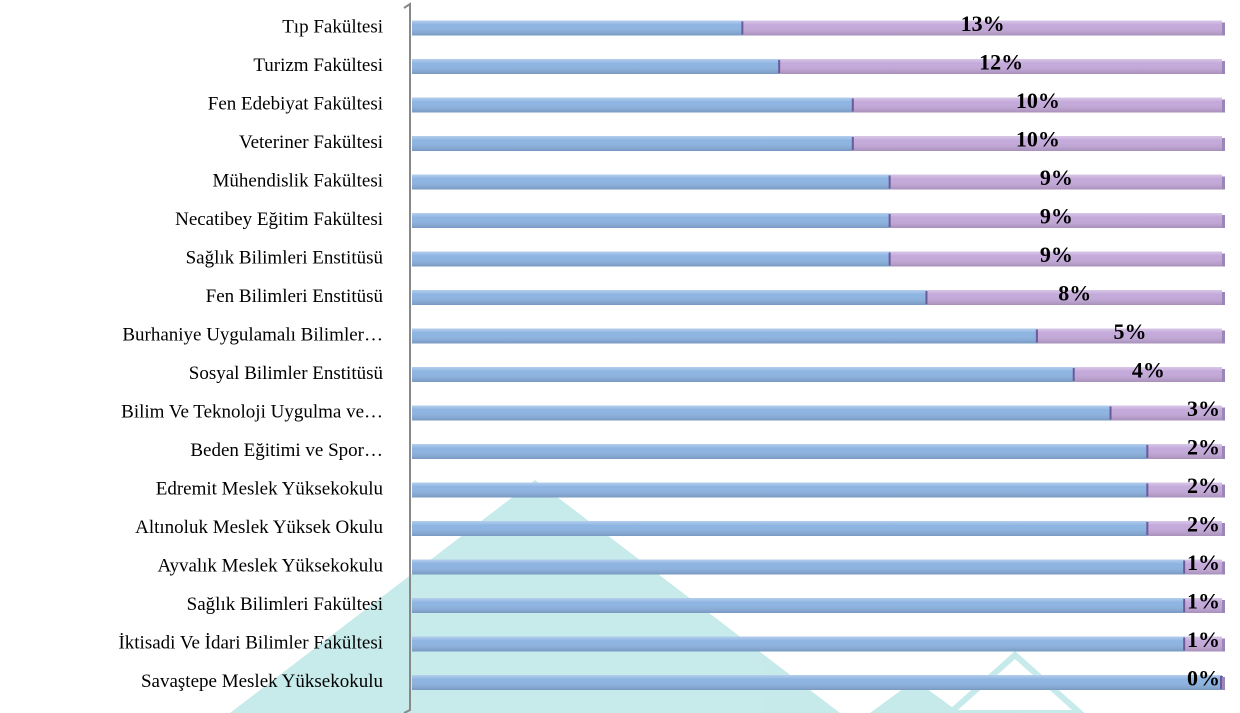  What do you see at coordinates (983, 23) in the screenshot?
I see `value-label: 13%` at bounding box center [983, 23].